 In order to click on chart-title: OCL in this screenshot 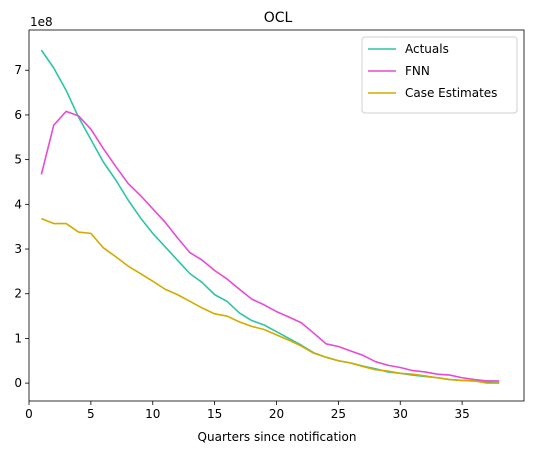, I will do `click(278, 18)`.